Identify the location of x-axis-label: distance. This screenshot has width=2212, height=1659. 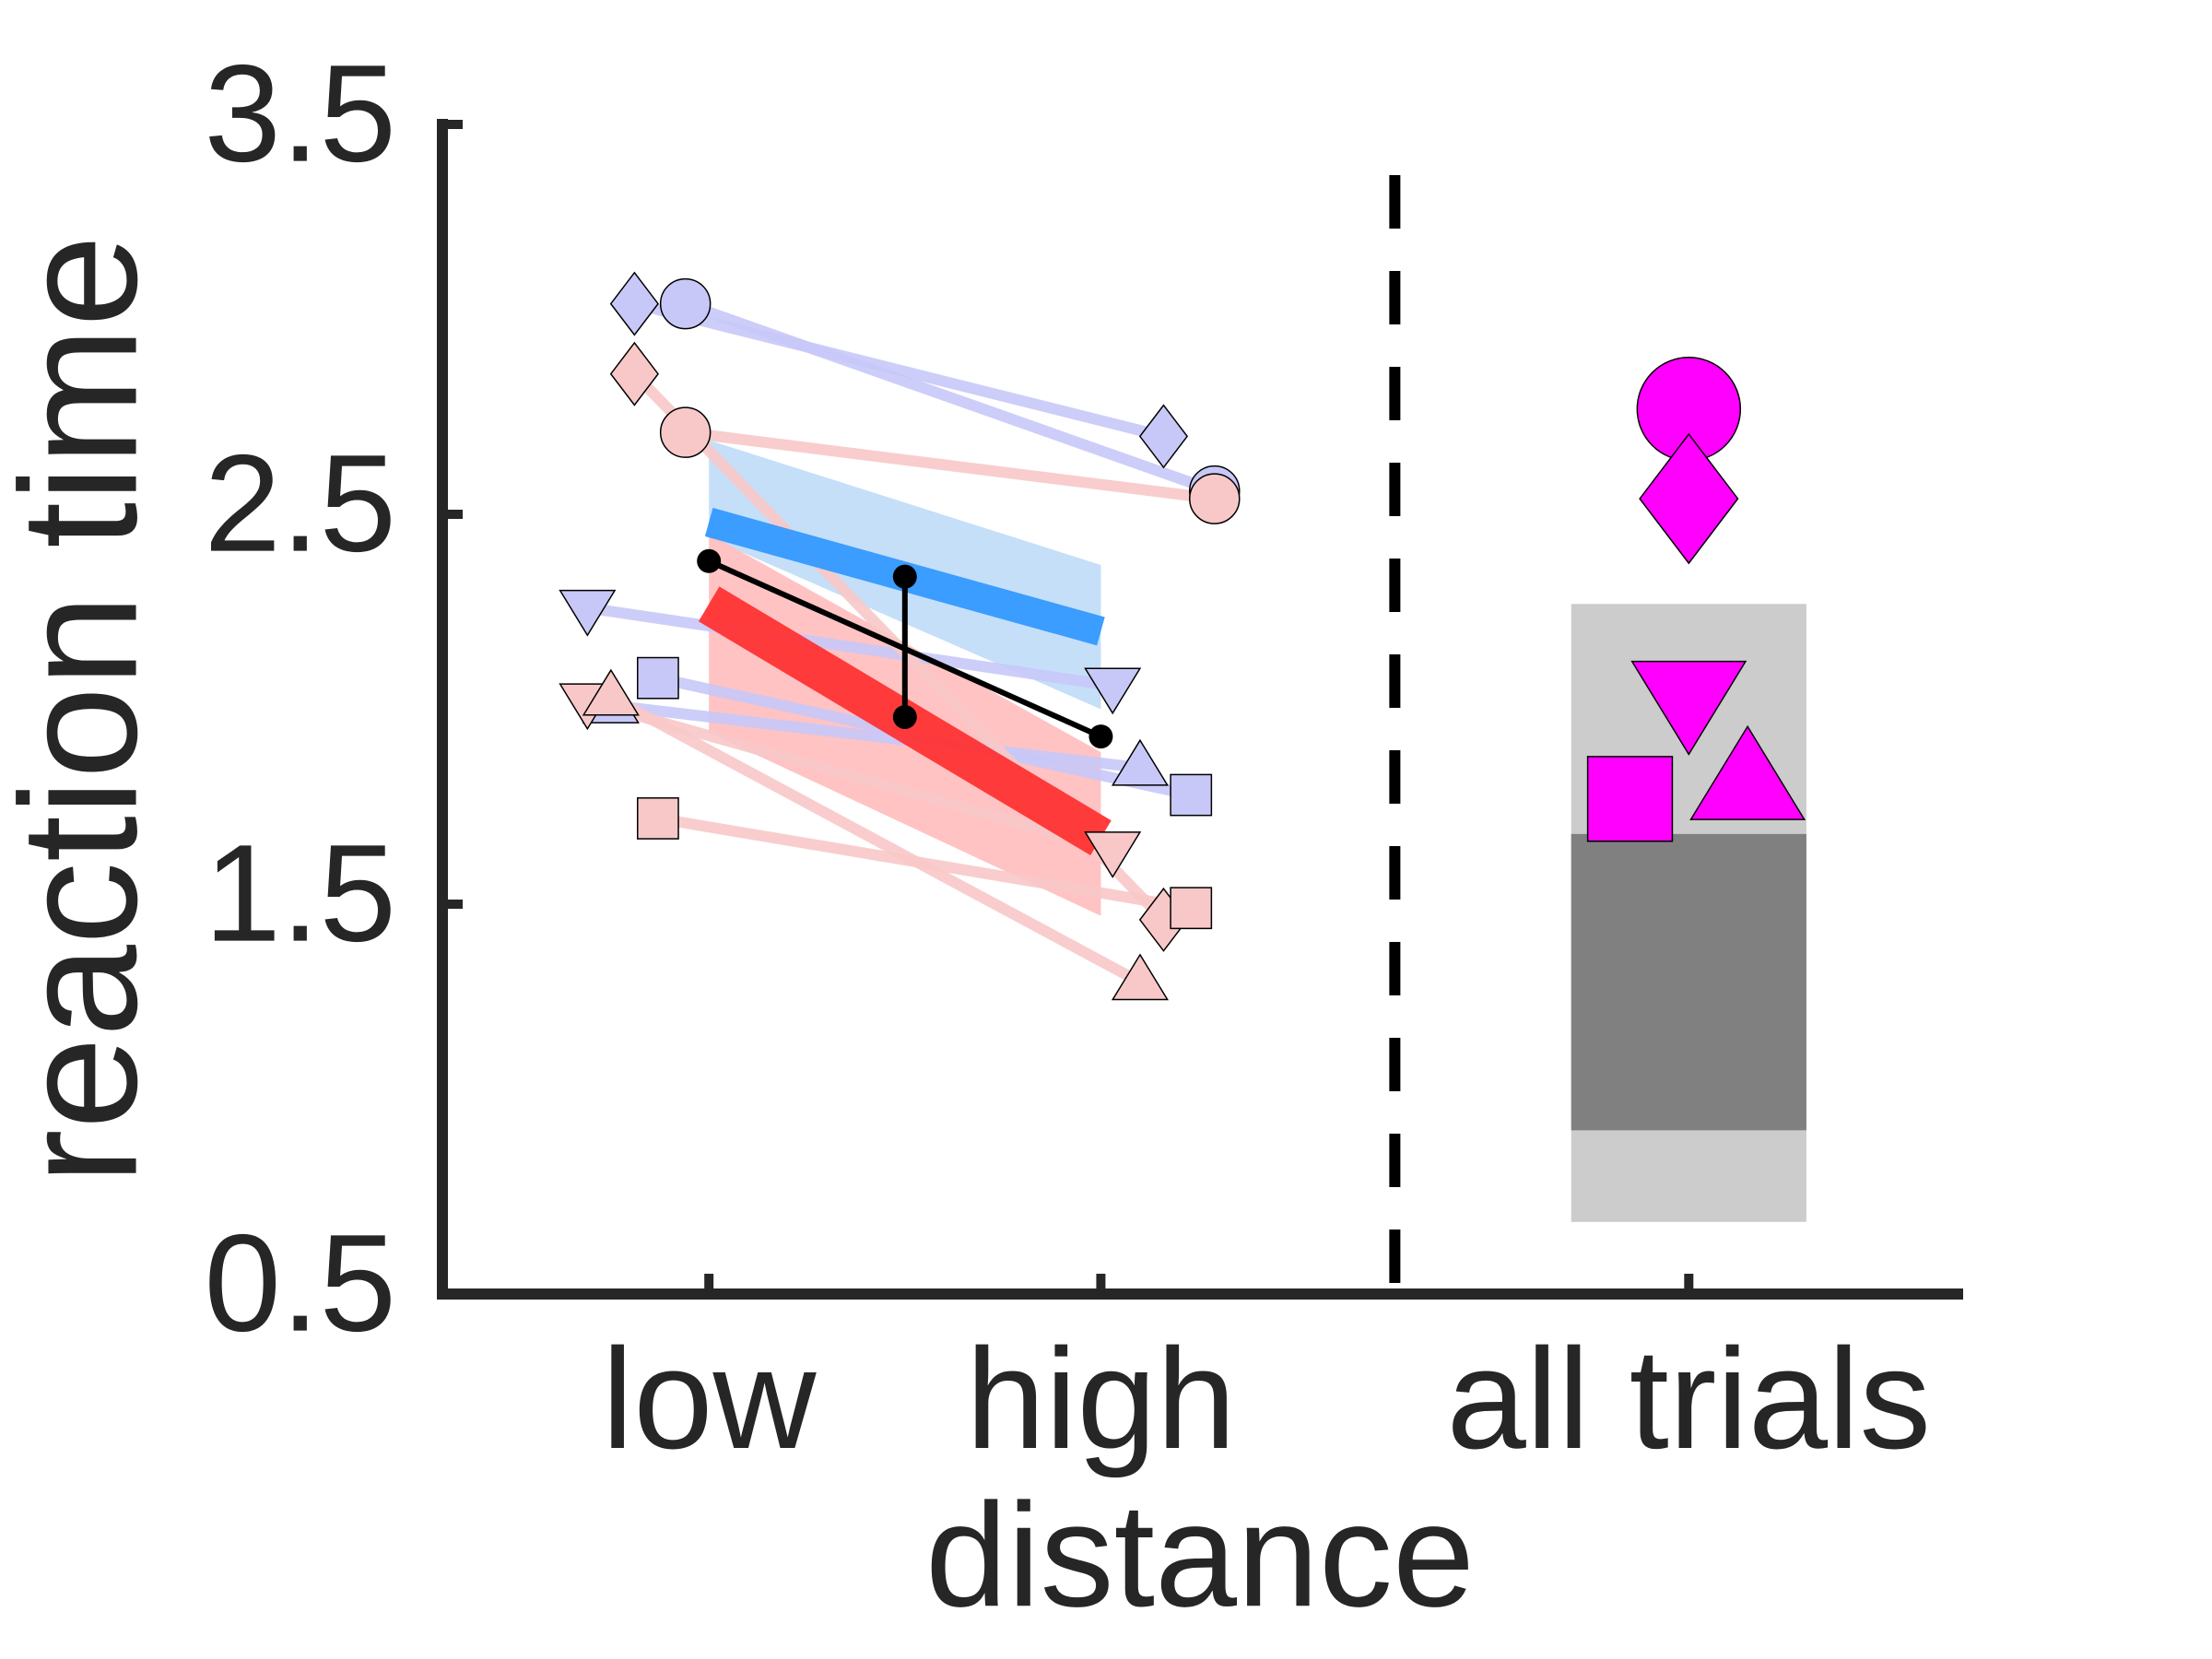
(1200, 1554).